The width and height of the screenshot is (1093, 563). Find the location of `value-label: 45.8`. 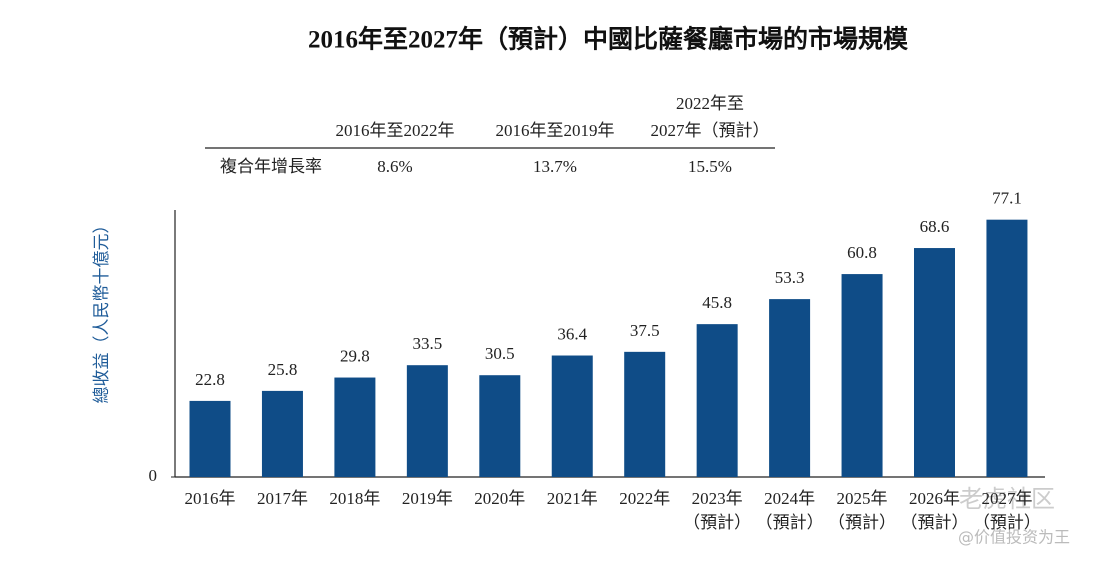

value-label: 45.8 is located at coordinates (717, 302).